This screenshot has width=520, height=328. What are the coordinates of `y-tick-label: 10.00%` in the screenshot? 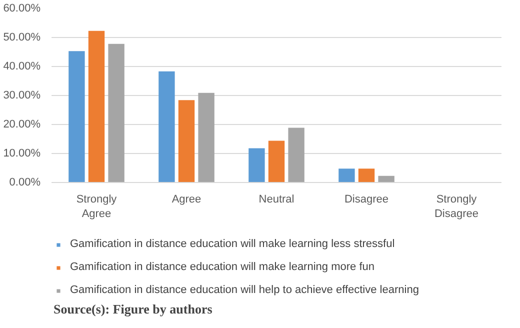 It's located at (22, 154).